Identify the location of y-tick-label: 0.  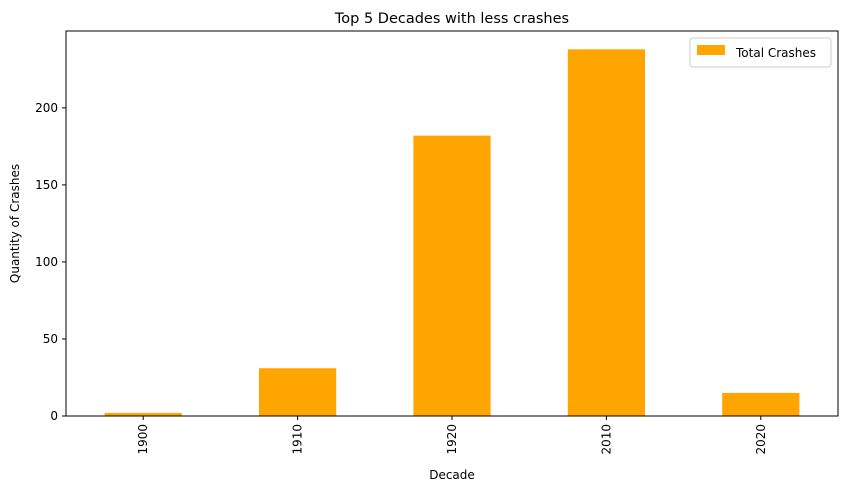
(54, 416).